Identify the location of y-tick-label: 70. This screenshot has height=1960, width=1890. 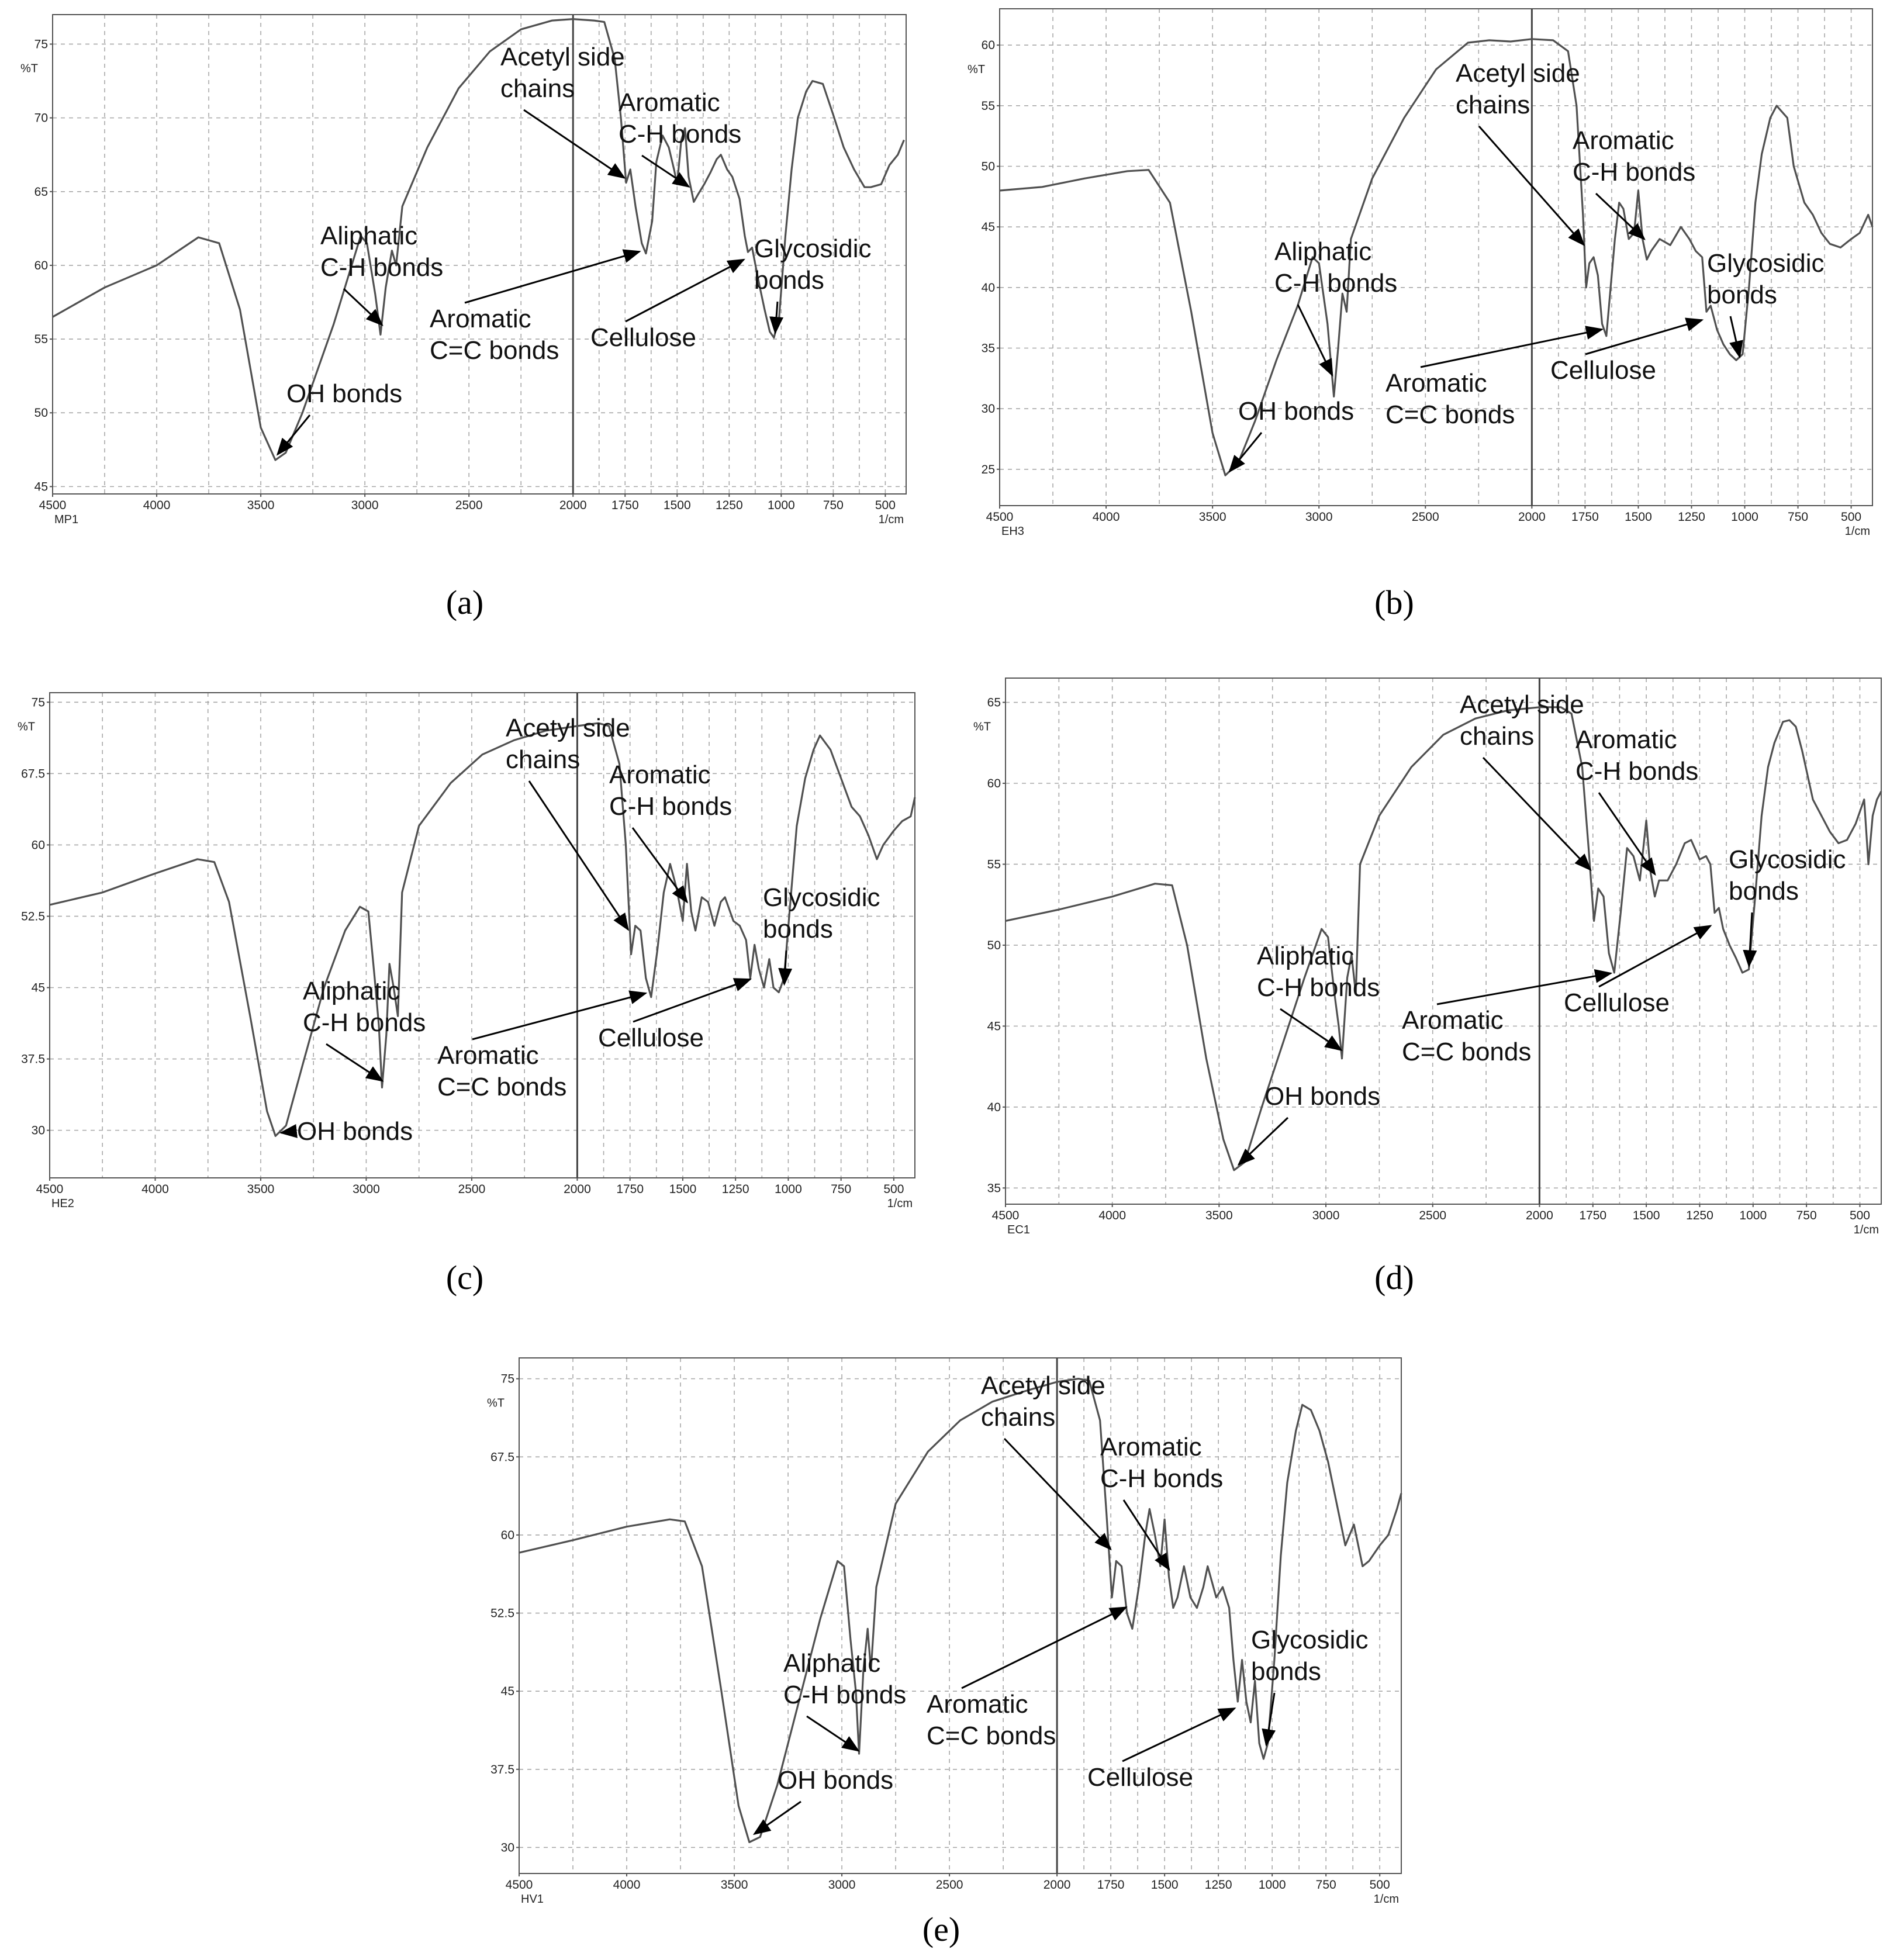
(41, 118).